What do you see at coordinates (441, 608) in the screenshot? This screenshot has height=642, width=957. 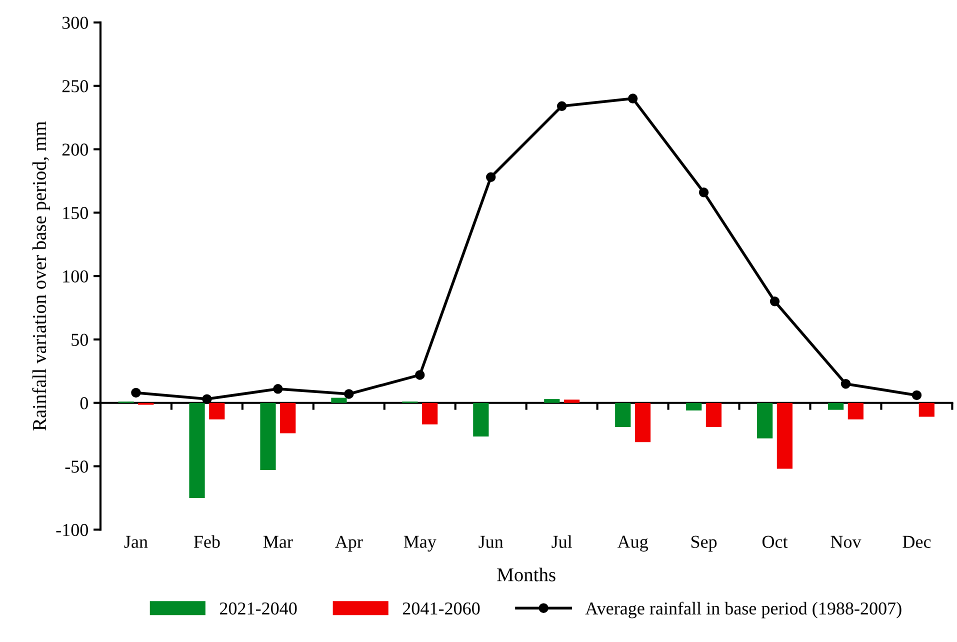 I see `legend-label: 2041-2060` at bounding box center [441, 608].